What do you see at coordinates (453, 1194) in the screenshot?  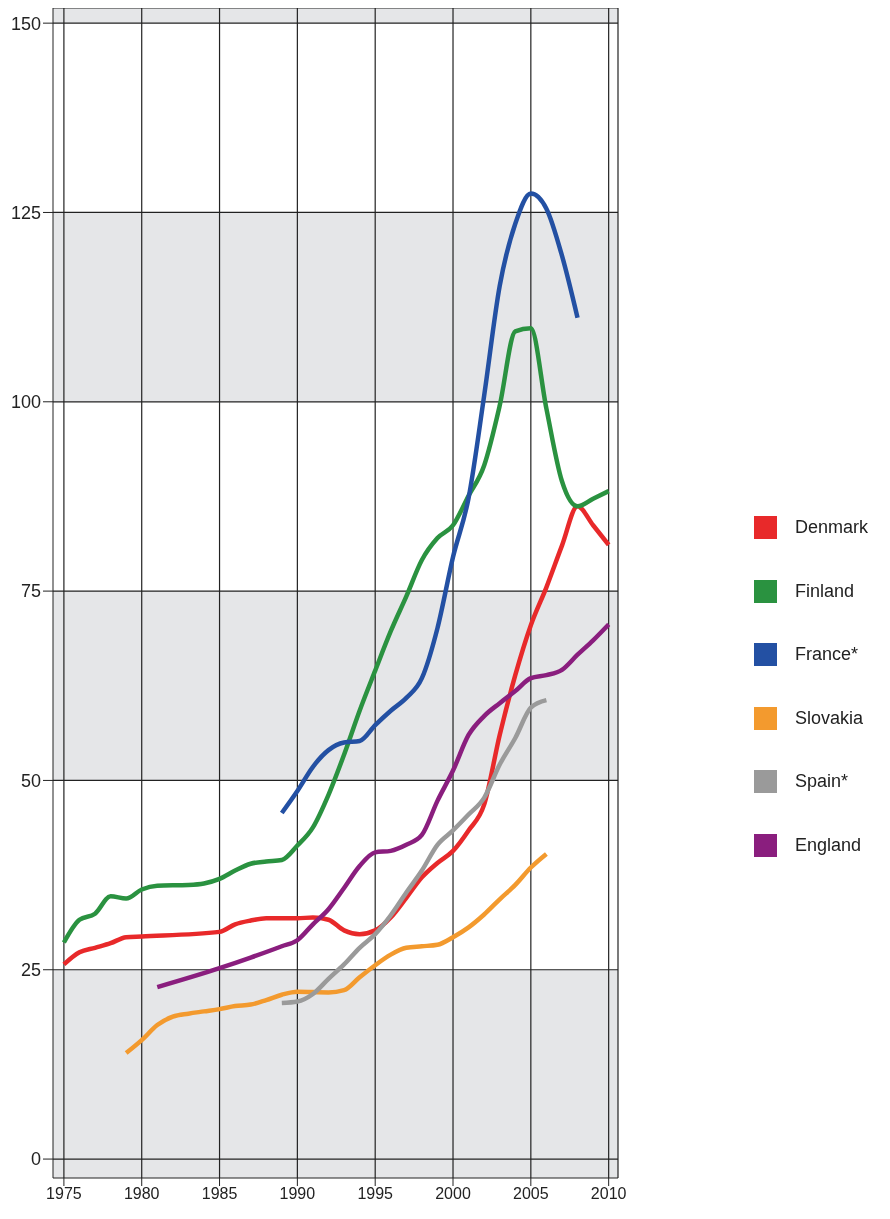 I see `x-tick-label: 2000` at bounding box center [453, 1194].